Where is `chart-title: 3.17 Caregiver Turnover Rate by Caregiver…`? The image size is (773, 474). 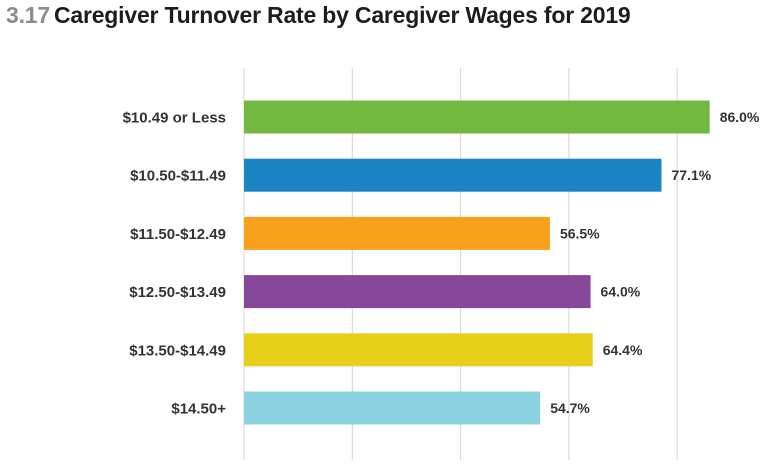 chart-title: 3.17 Caregiver Turnover Rate by Caregiver… is located at coordinates (318, 15).